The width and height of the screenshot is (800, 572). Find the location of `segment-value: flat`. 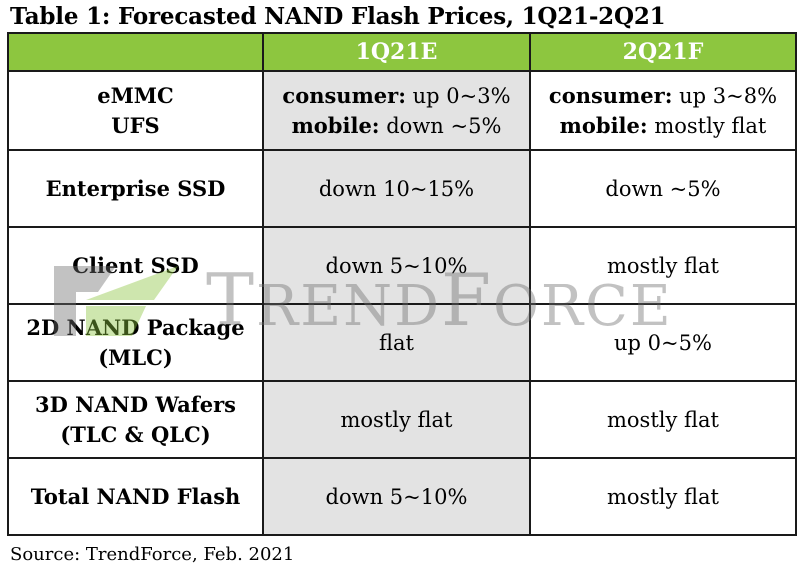

segment-value: flat is located at coordinates (396, 342).